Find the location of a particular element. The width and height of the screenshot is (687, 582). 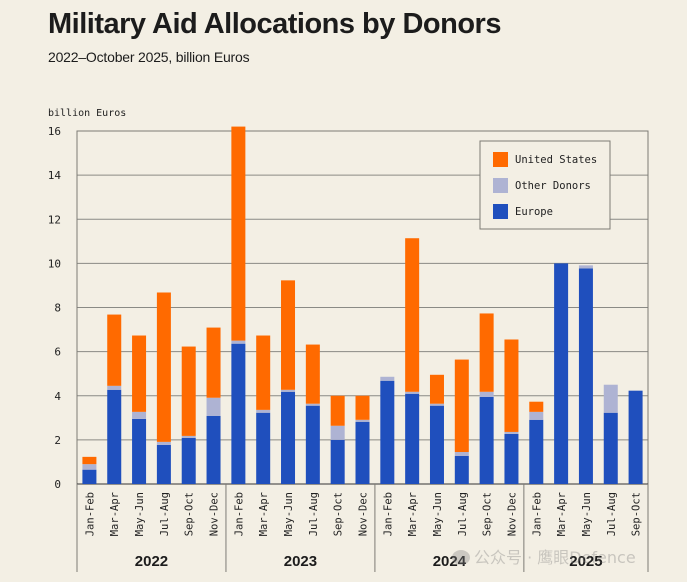

y-tick-label: 10 is located at coordinates (54, 263).